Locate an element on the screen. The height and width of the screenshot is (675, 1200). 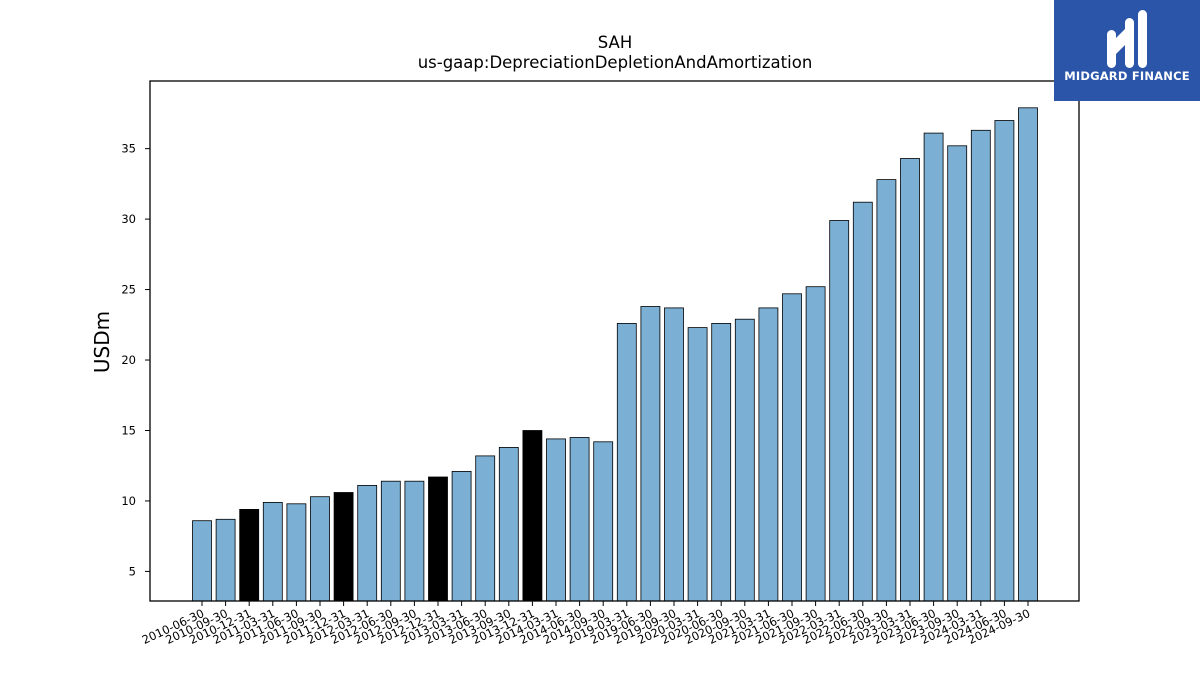
y-tick-label: 15 is located at coordinates (128, 430).